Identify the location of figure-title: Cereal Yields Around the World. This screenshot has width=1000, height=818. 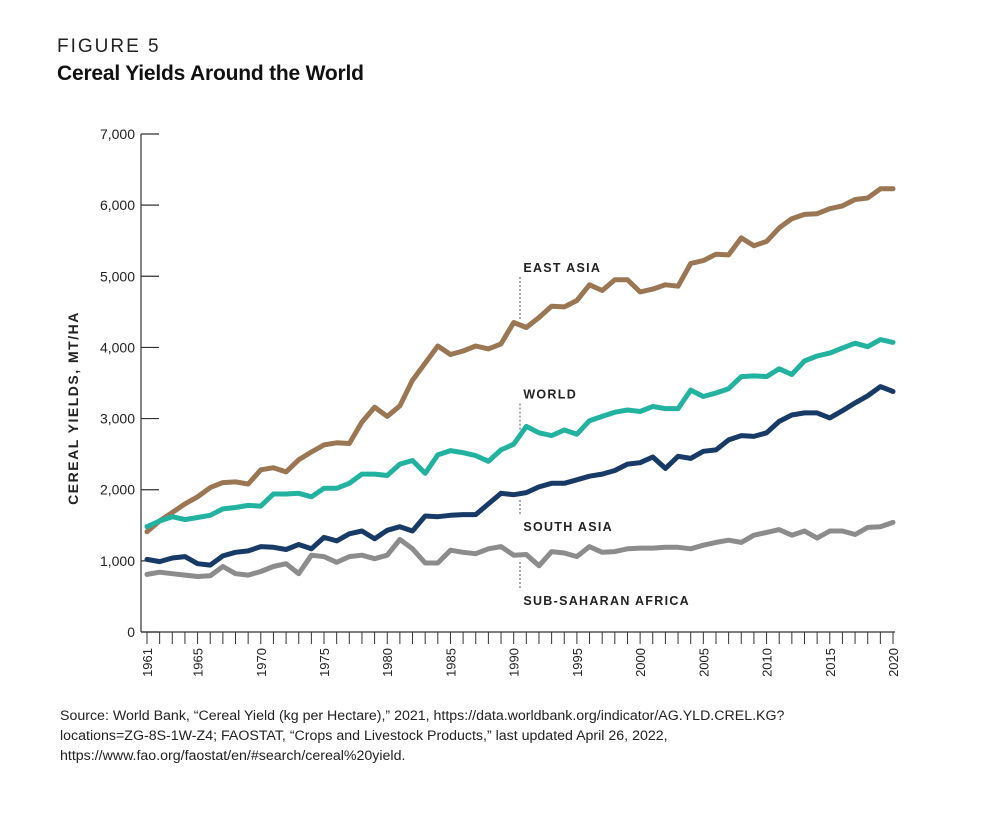
(210, 73).